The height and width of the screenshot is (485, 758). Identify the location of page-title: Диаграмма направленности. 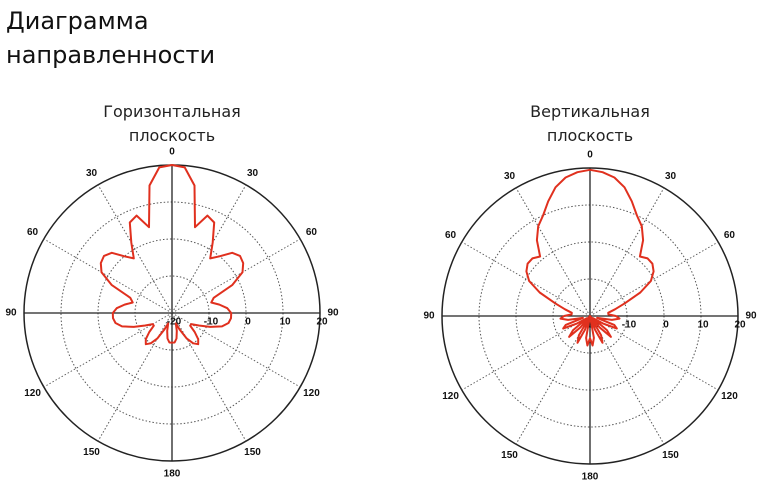
(111, 38).